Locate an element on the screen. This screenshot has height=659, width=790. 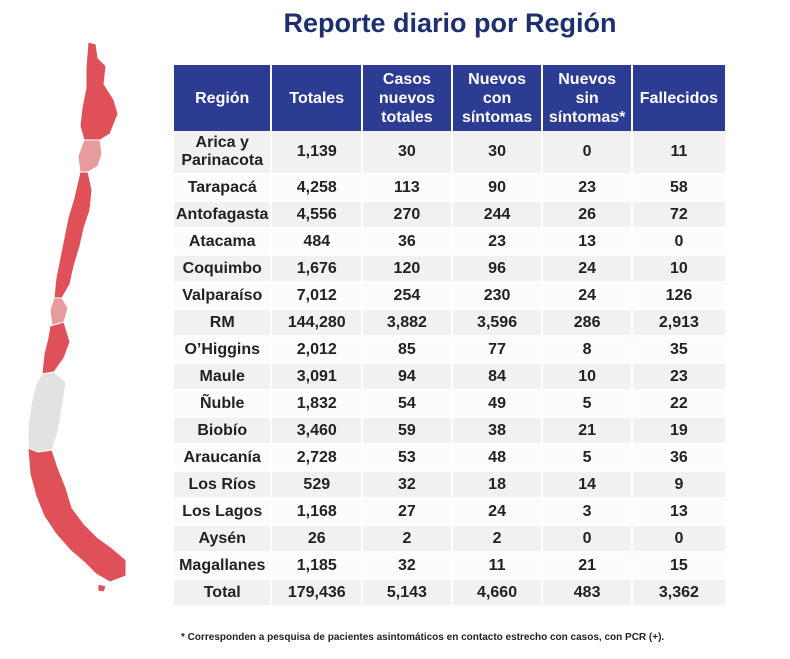
map-island is located at coordinates (102, 588).